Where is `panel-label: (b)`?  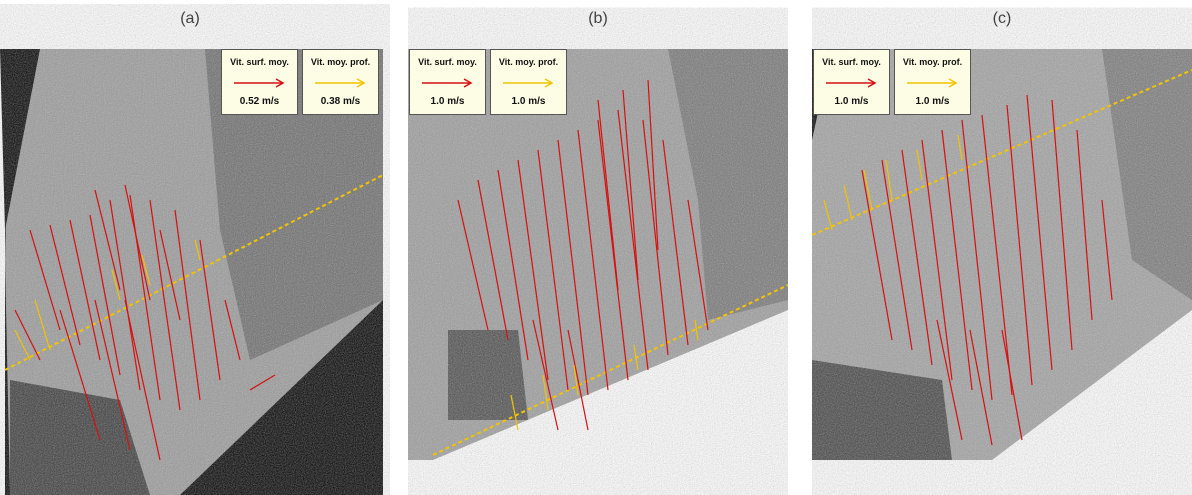
panel-label: (b) is located at coordinates (598, 18).